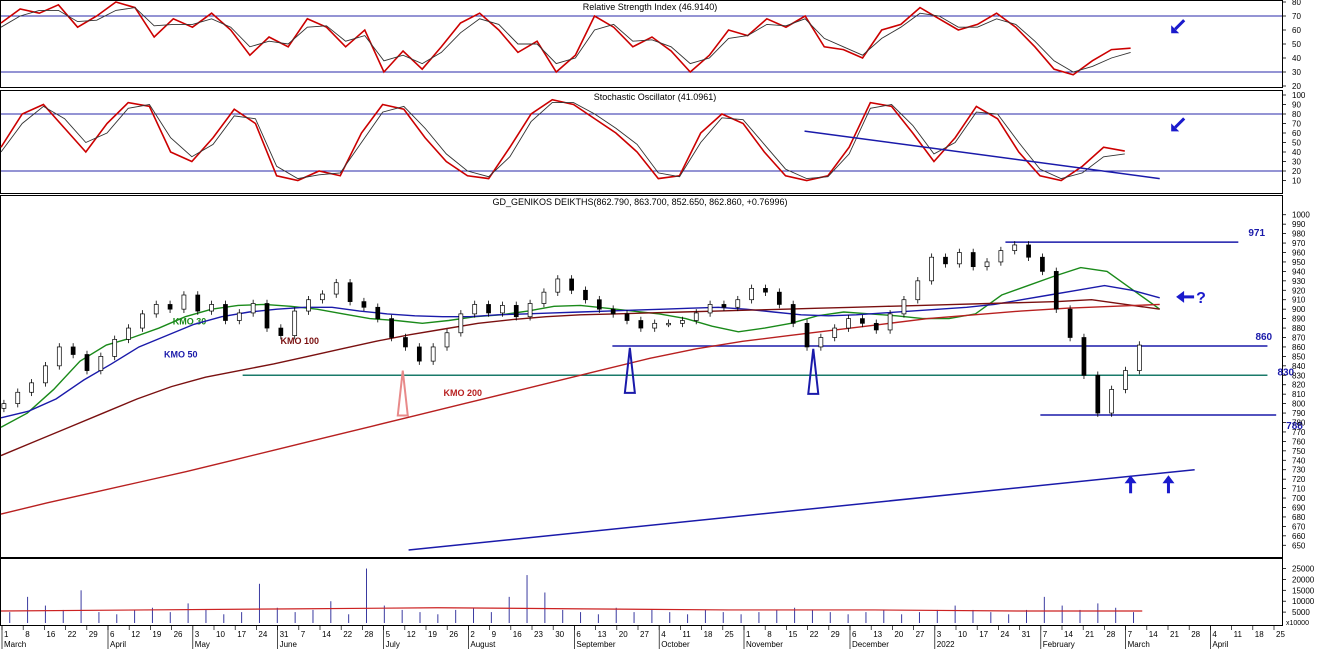 The width and height of the screenshot is (1320, 649). Describe the element at coordinates (1139, 644) in the screenshot. I see `month-label: March` at that location.